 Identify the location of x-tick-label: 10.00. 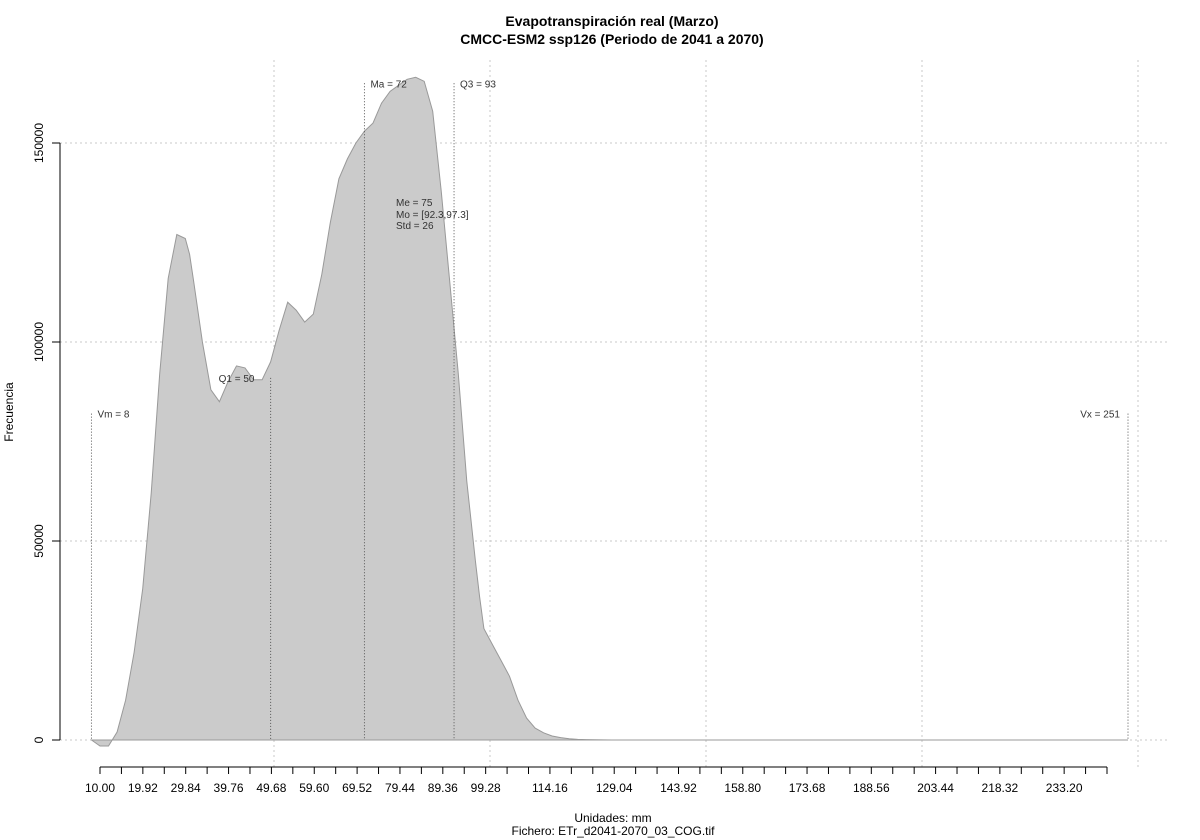
(100, 788).